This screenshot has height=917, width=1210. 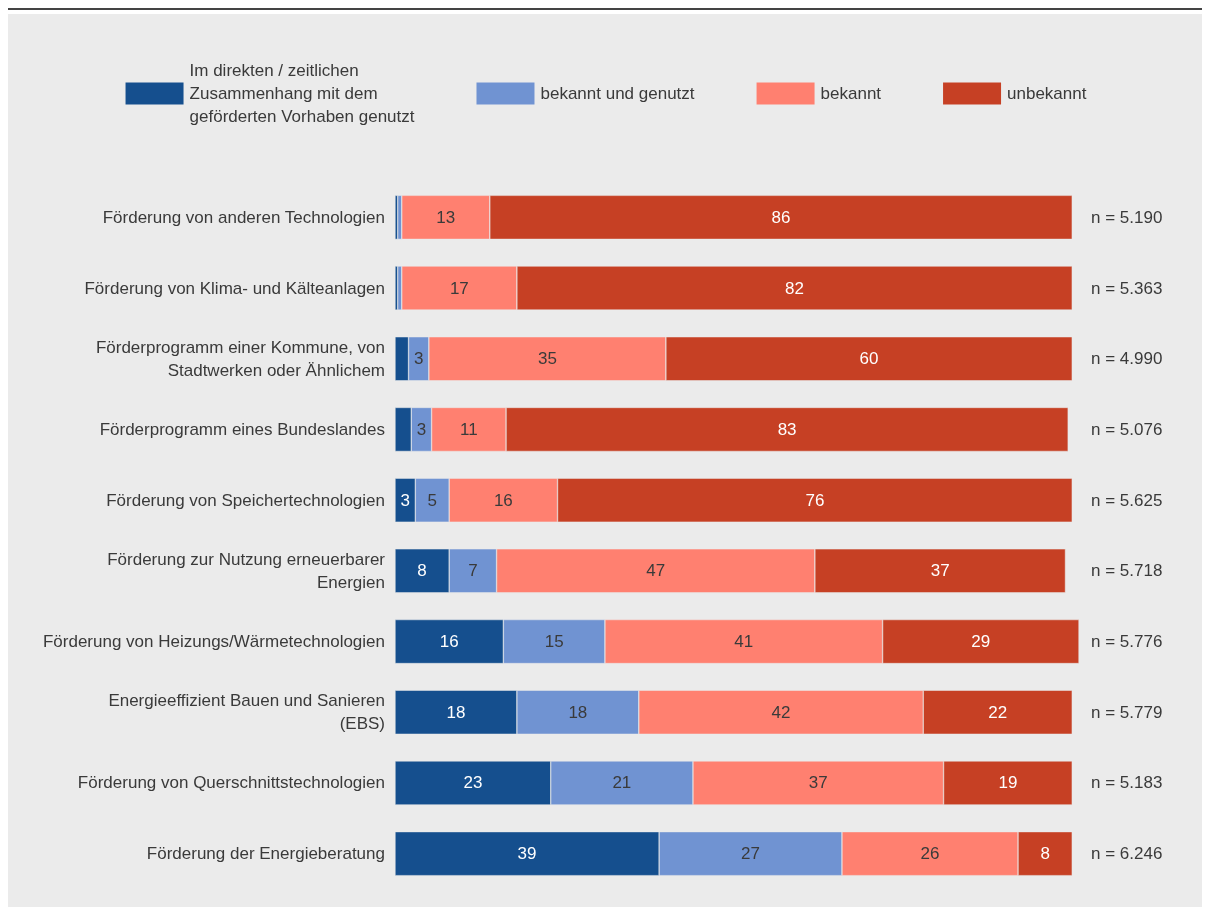 I want to click on text: n = 5.625, so click(x=1127, y=500).